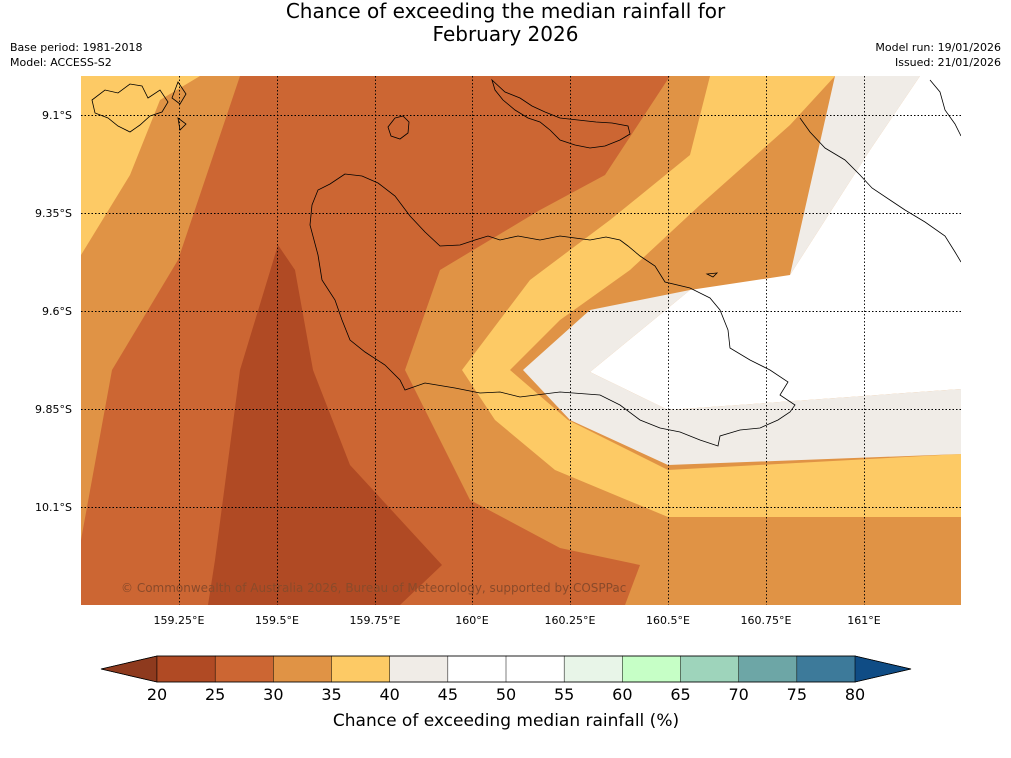 This screenshot has height=758, width=1011. Describe the element at coordinates (331, 694) in the screenshot. I see `colorbar-tick-label: 35` at that location.